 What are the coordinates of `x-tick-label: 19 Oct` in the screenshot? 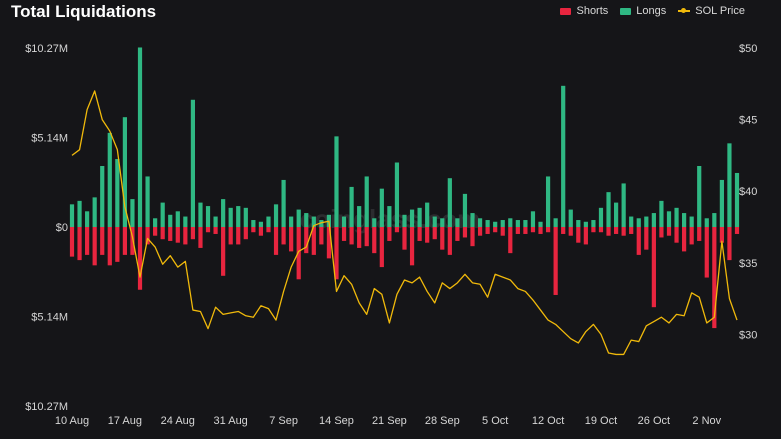 It's located at (601, 421).